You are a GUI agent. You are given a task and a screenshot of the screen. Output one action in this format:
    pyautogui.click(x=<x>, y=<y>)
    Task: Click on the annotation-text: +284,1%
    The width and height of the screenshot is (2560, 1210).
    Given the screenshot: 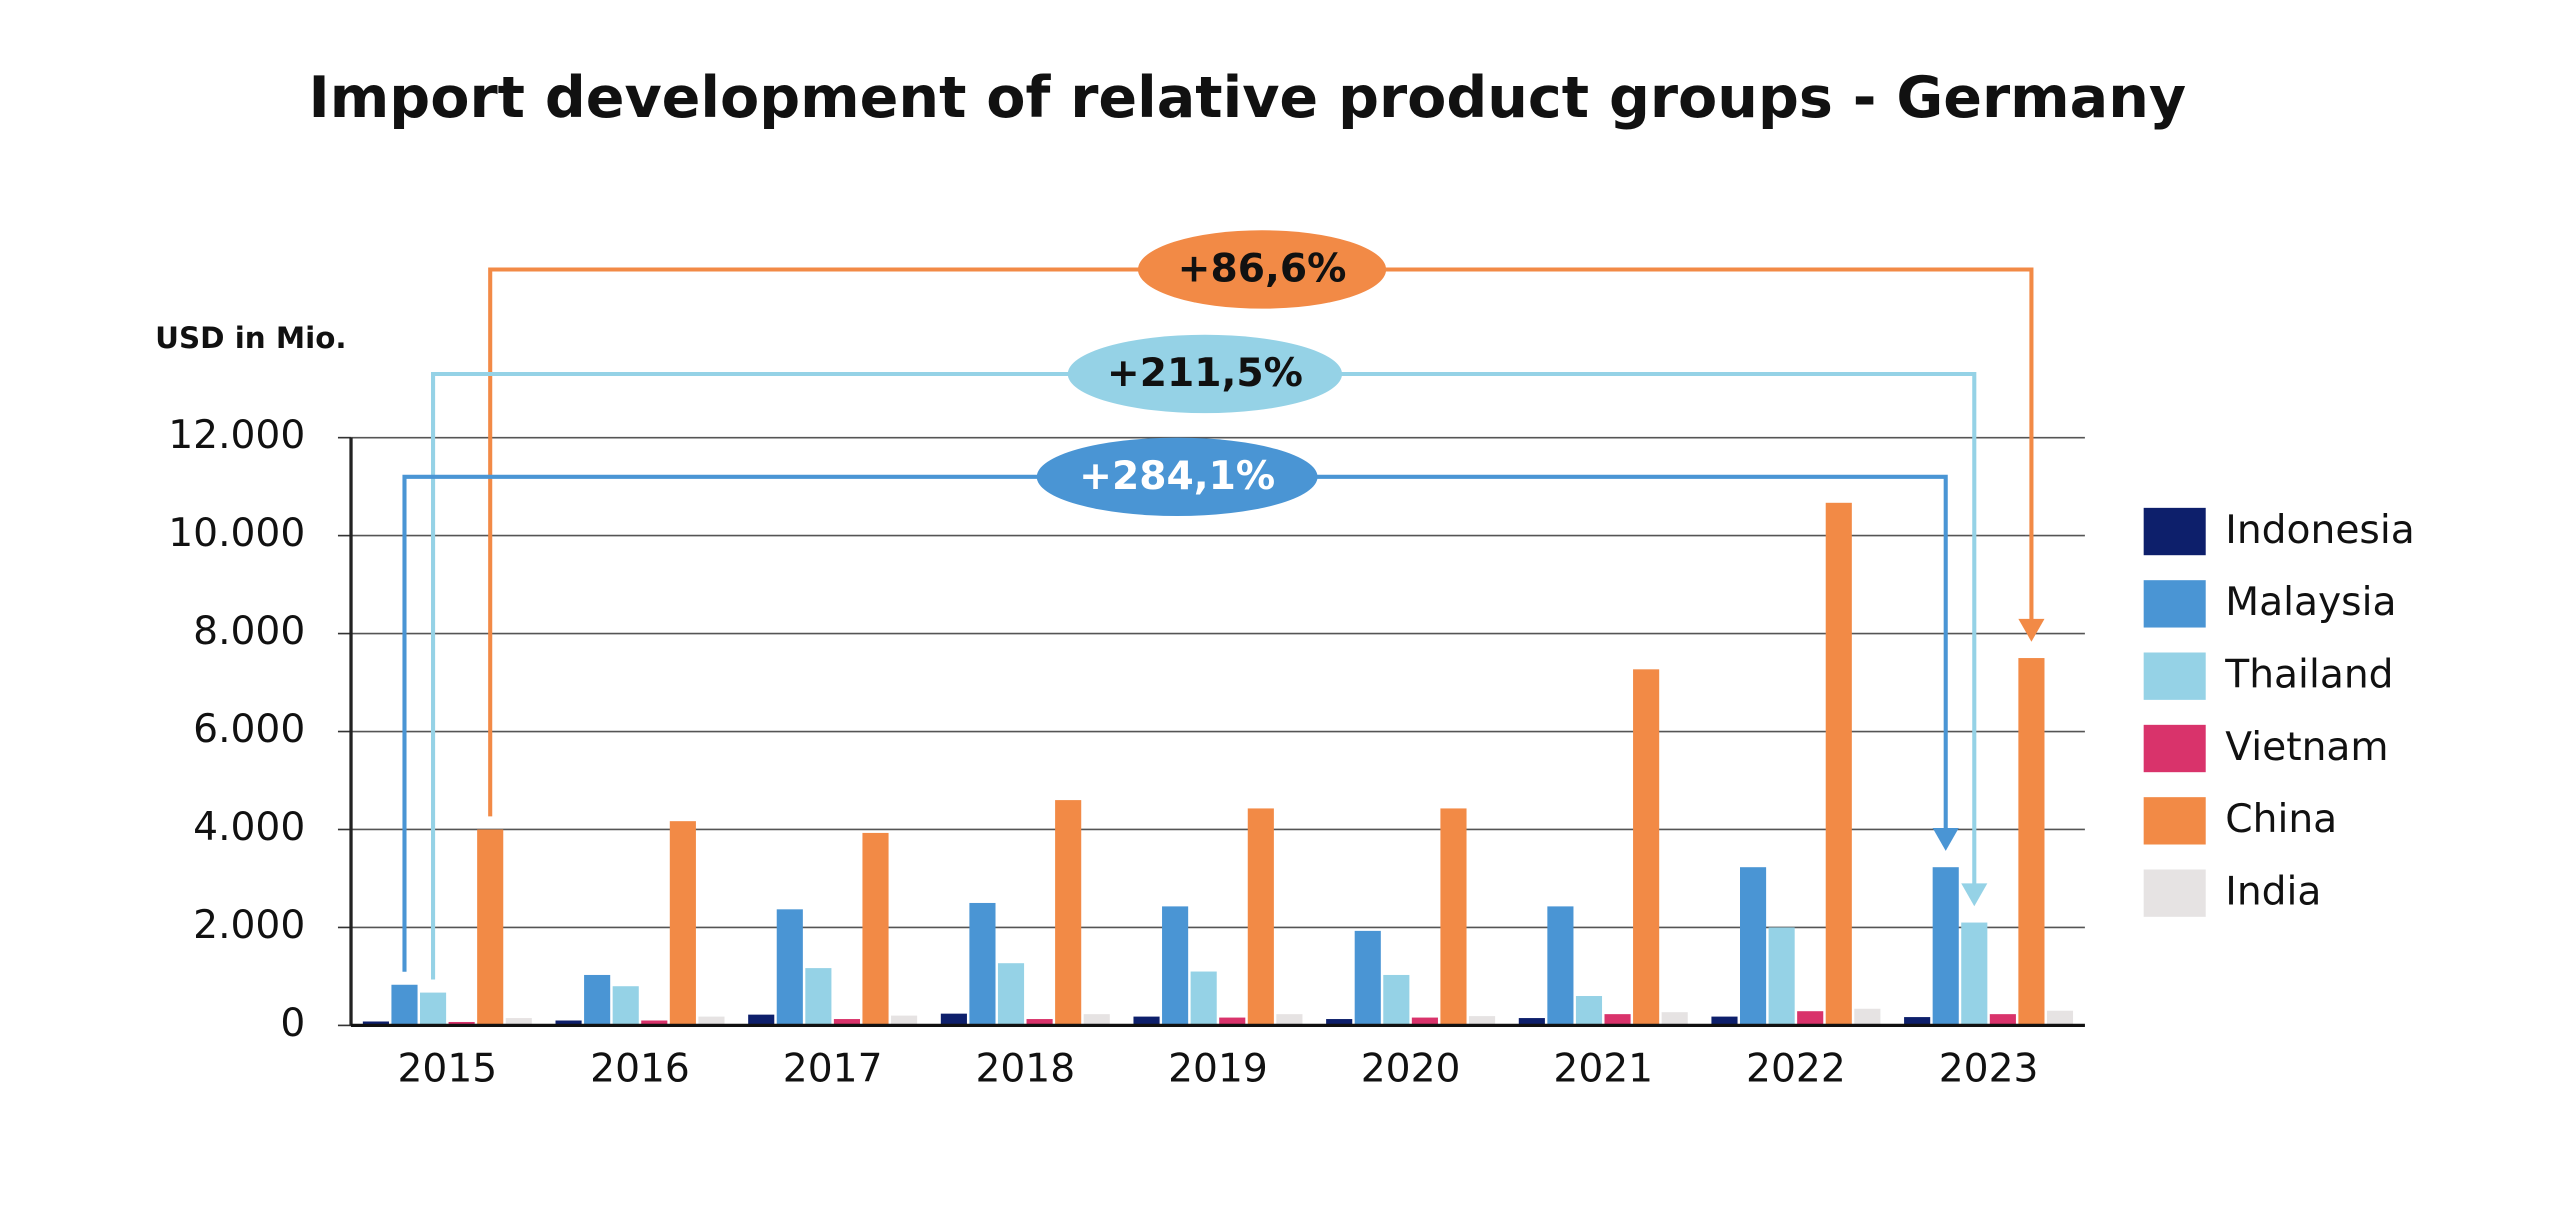 What is the action you would take?
    pyautogui.click(x=1177, y=476)
    